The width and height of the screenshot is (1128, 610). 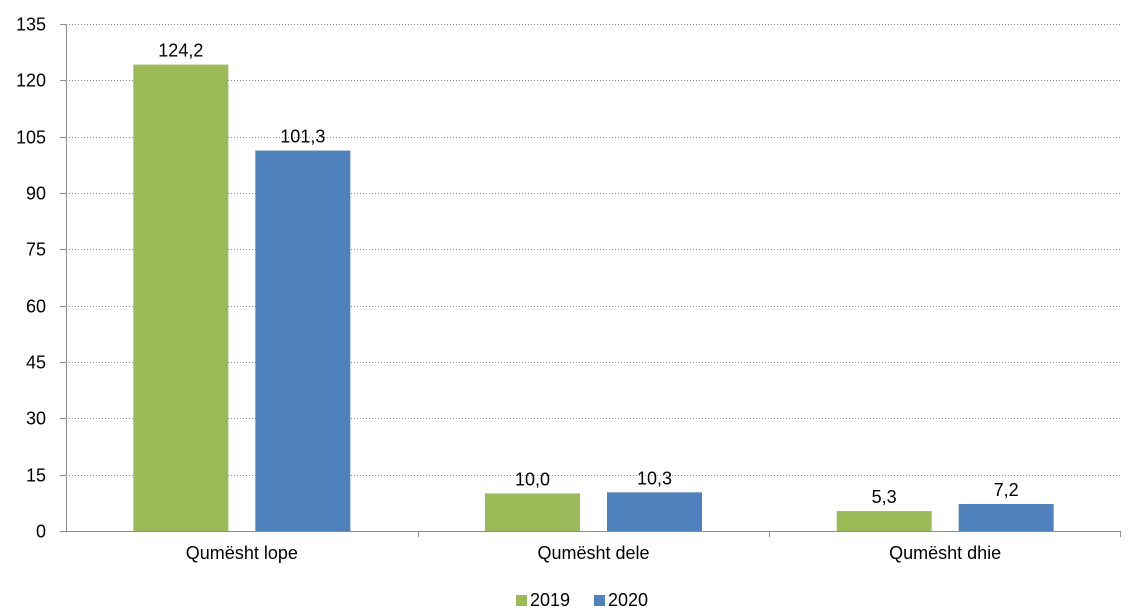 I want to click on data-label: 10,0, so click(x=532, y=479).